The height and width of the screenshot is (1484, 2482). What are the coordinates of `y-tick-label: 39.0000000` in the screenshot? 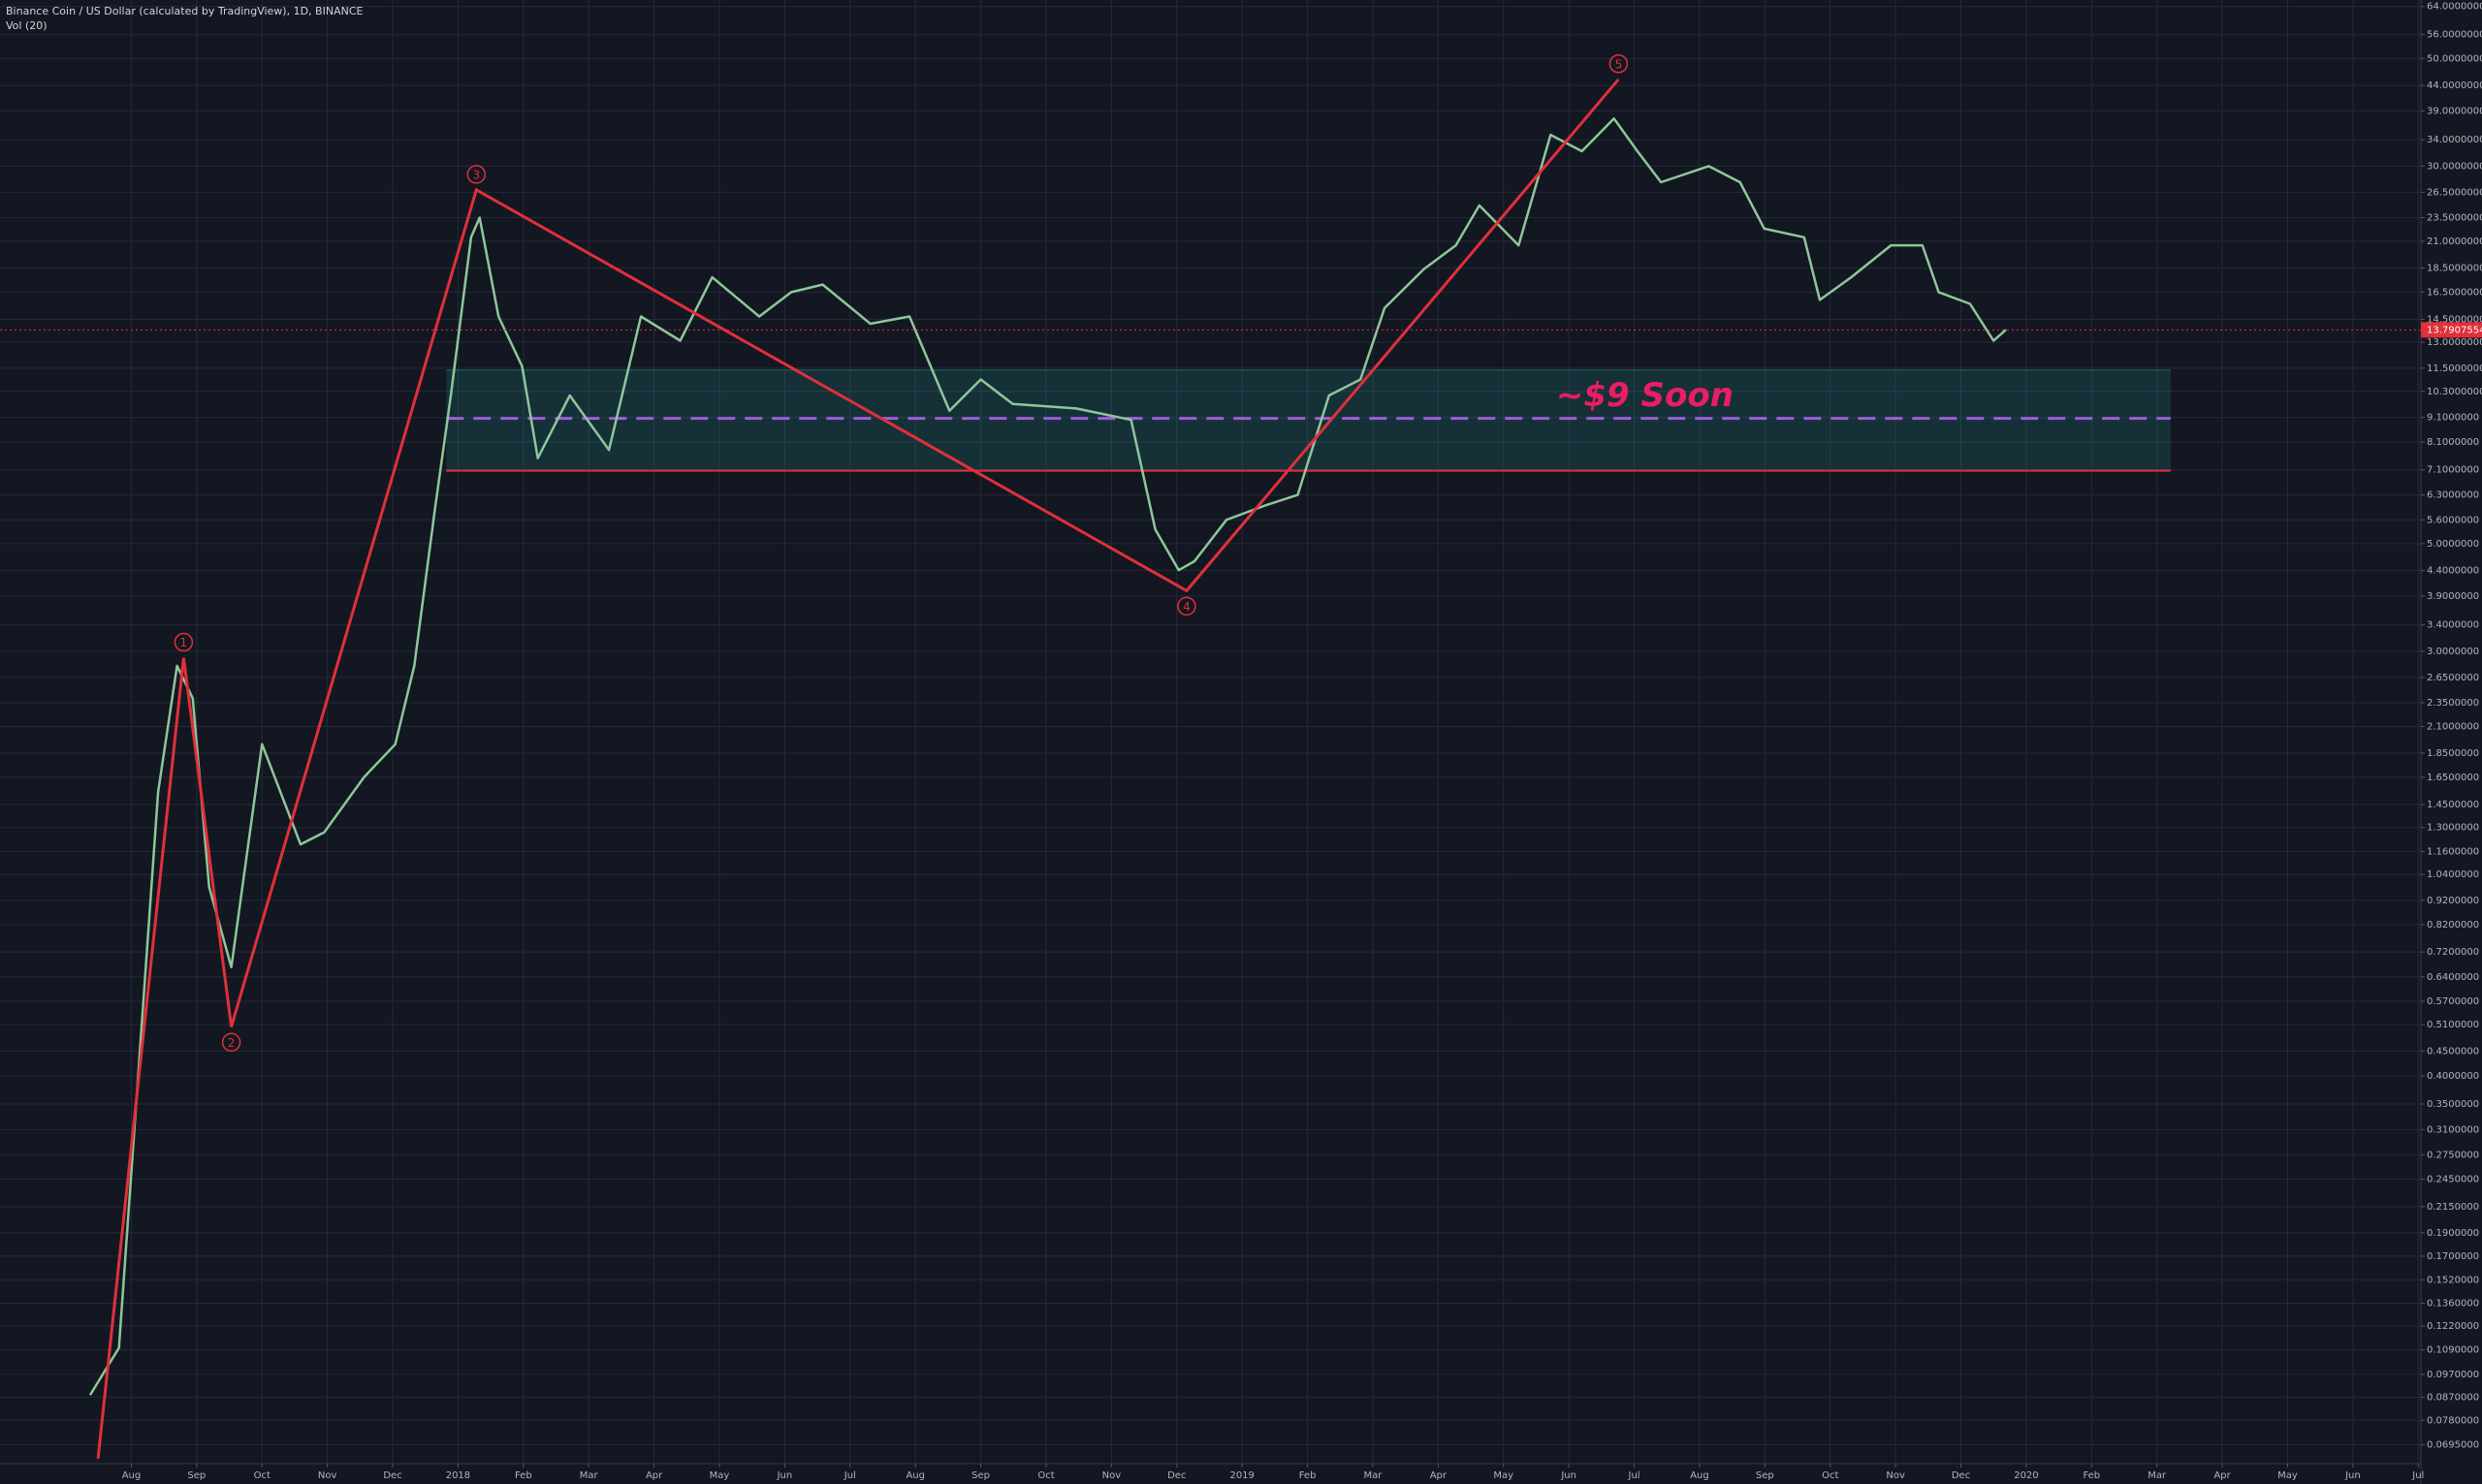 It's located at (2454, 111).